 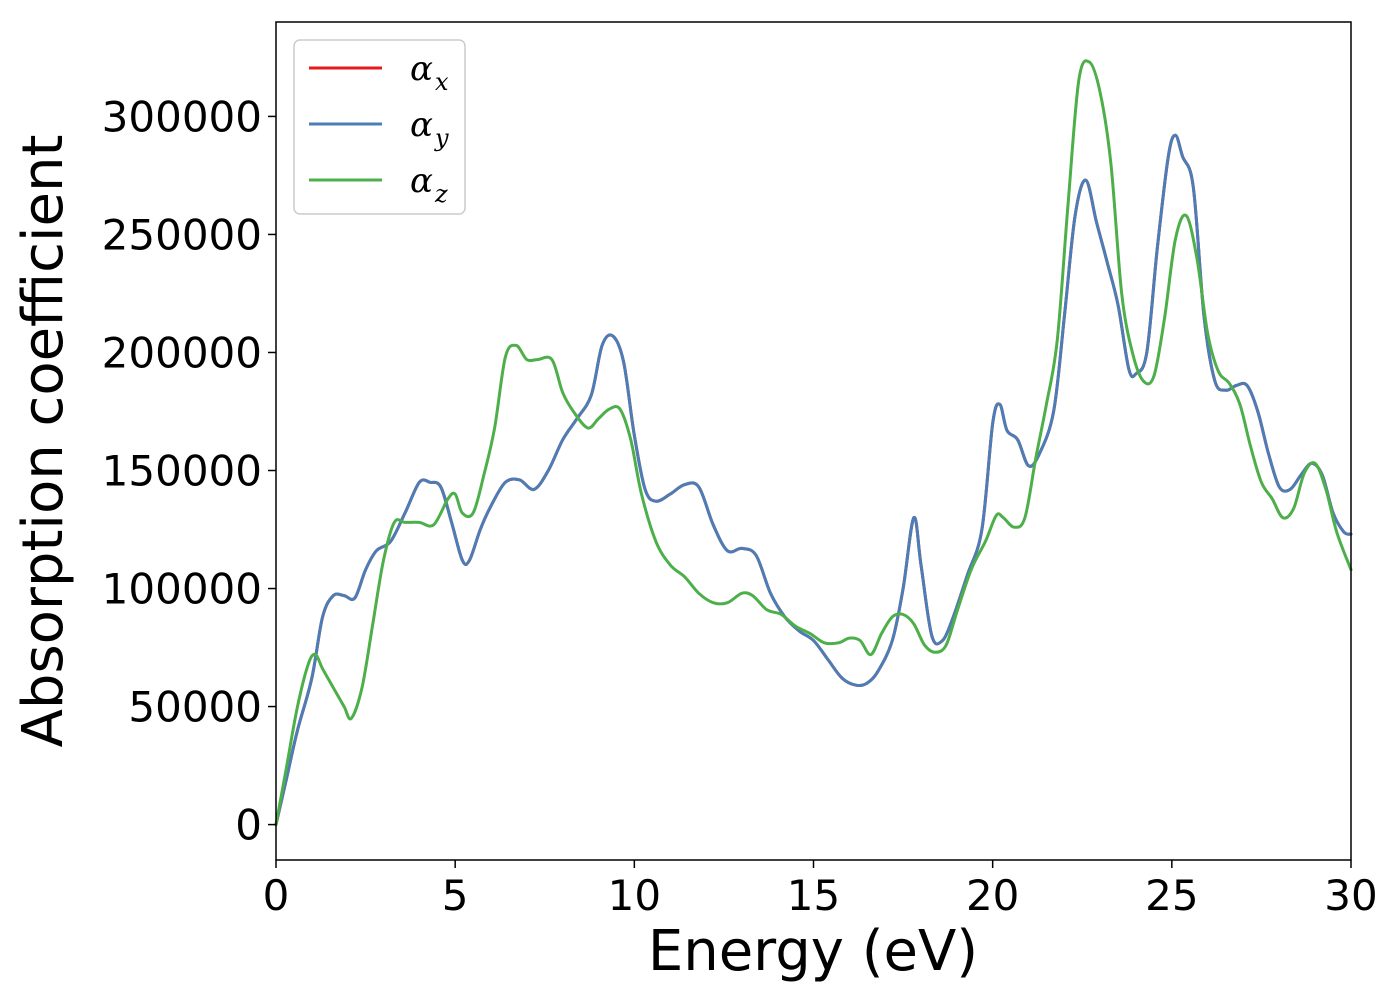 I want to click on x-axis-ticks: 0 5 10 15 20 25 30, so click(x=820, y=890).